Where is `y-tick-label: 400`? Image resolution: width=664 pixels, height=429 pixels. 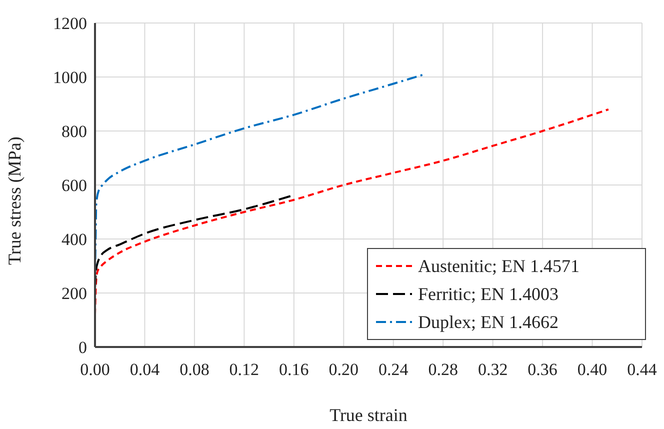
y-tick-label: 400 is located at coordinates (74, 240).